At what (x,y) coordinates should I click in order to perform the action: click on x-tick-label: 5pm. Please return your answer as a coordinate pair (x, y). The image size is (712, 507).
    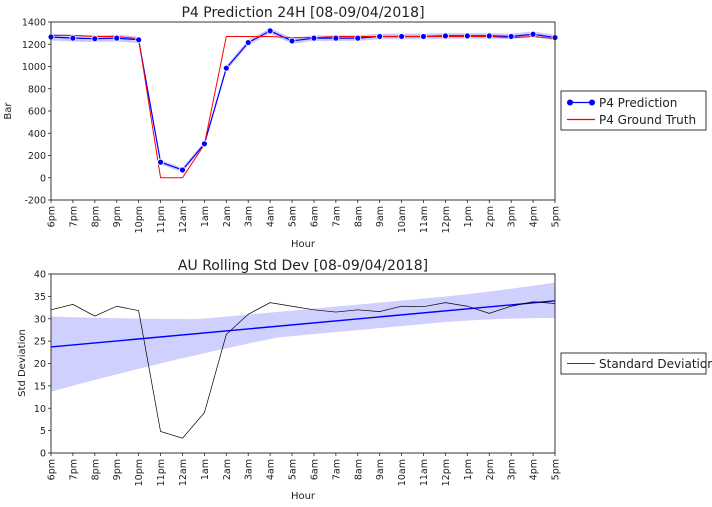
    Looking at the image, I should click on (556, 469).